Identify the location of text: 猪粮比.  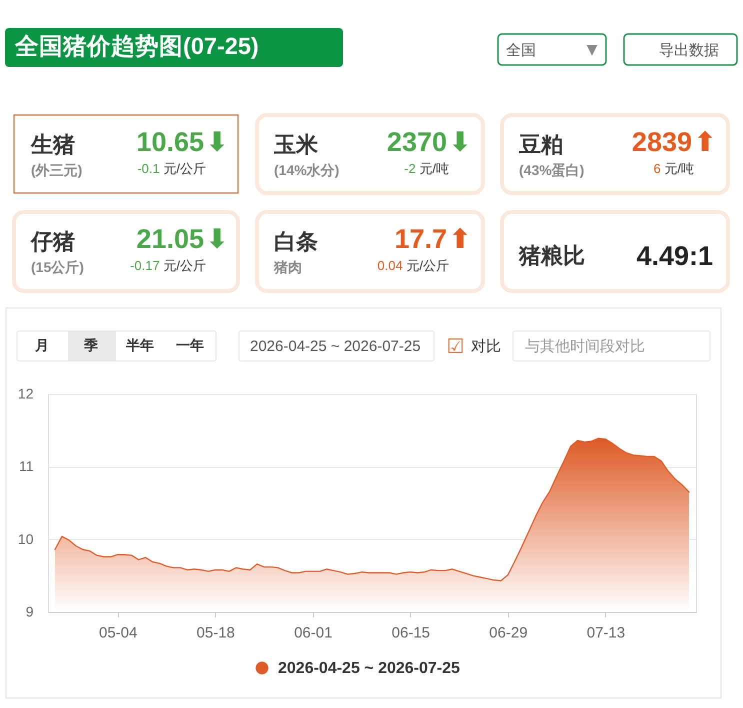
(551, 255).